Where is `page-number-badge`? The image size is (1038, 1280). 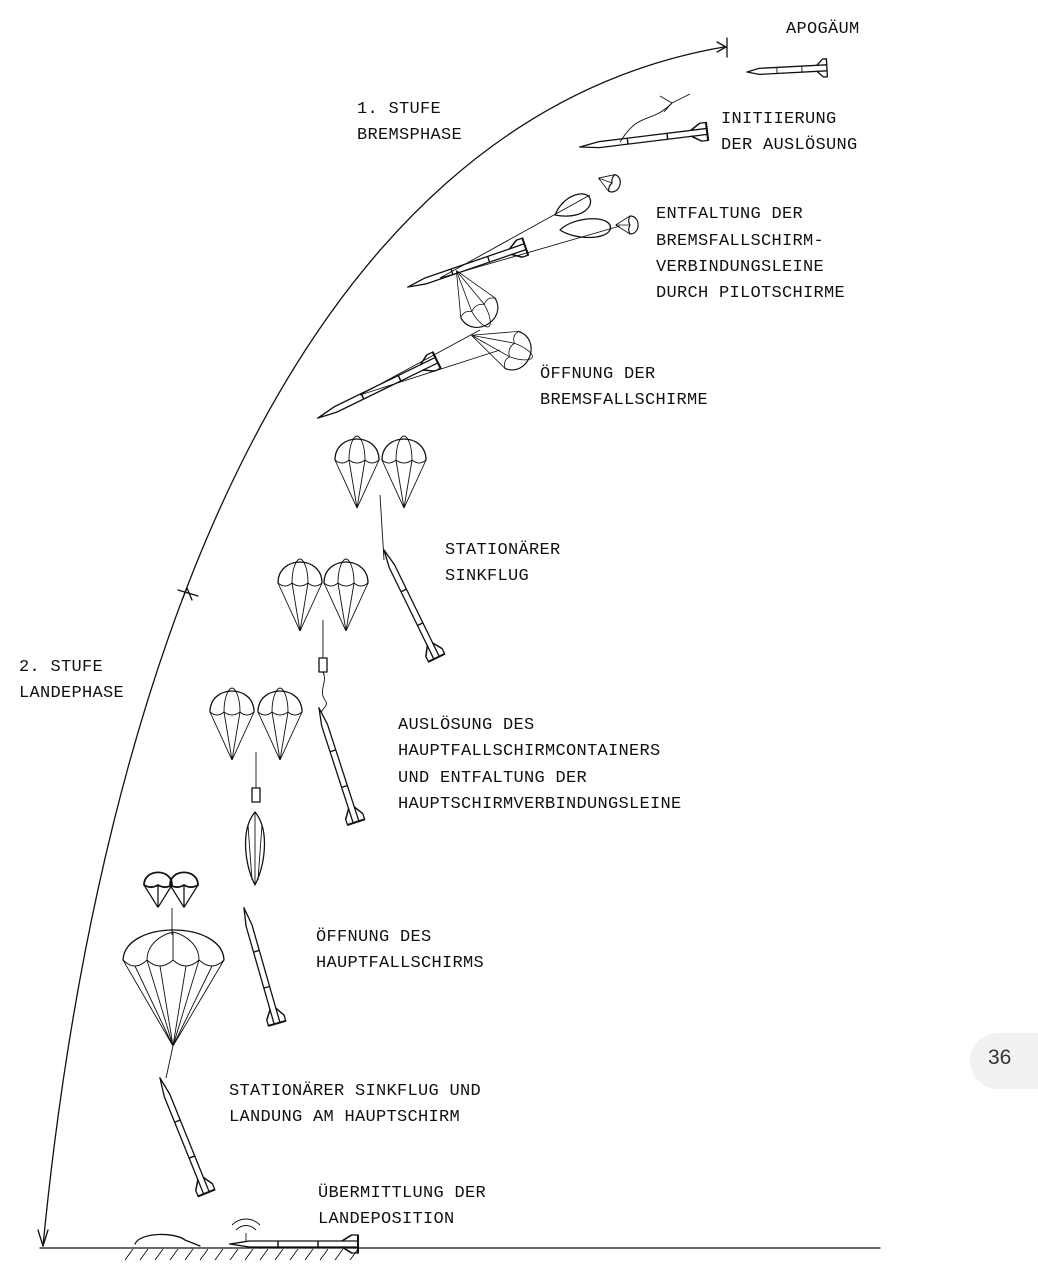
page-number-badge is located at coordinates (1004, 1061).